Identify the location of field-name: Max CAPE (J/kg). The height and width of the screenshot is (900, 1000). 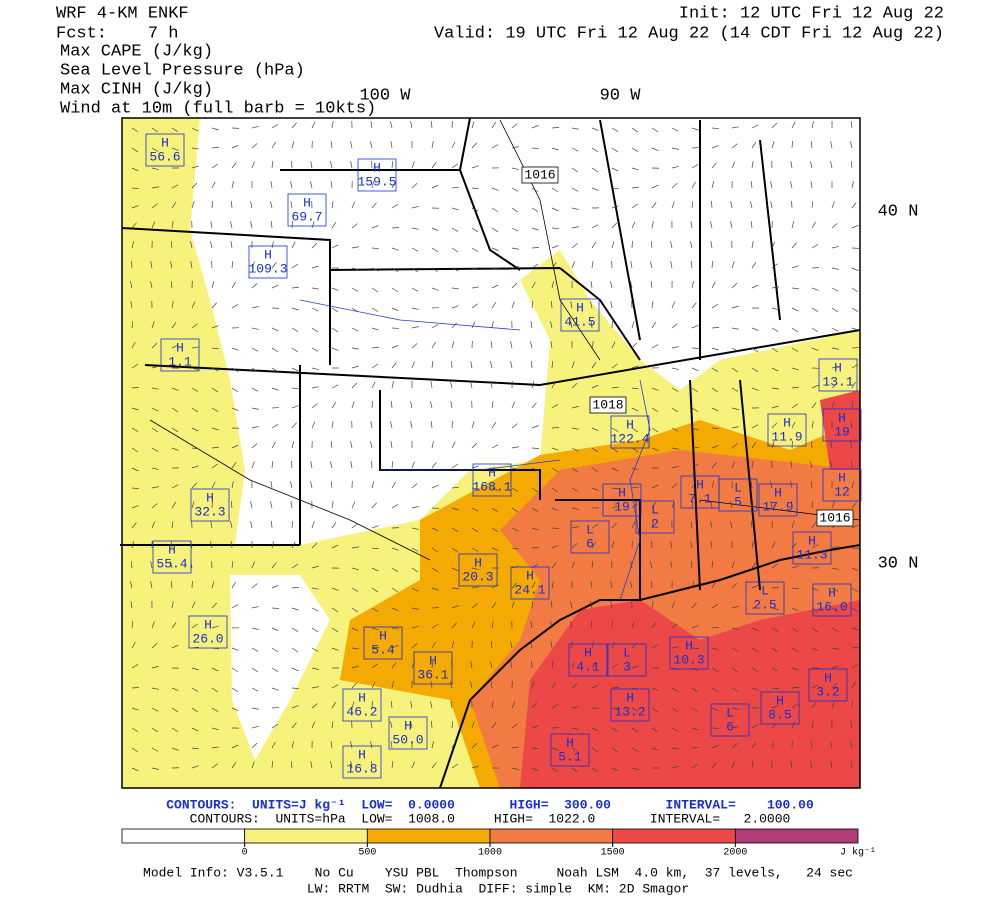
(136, 51).